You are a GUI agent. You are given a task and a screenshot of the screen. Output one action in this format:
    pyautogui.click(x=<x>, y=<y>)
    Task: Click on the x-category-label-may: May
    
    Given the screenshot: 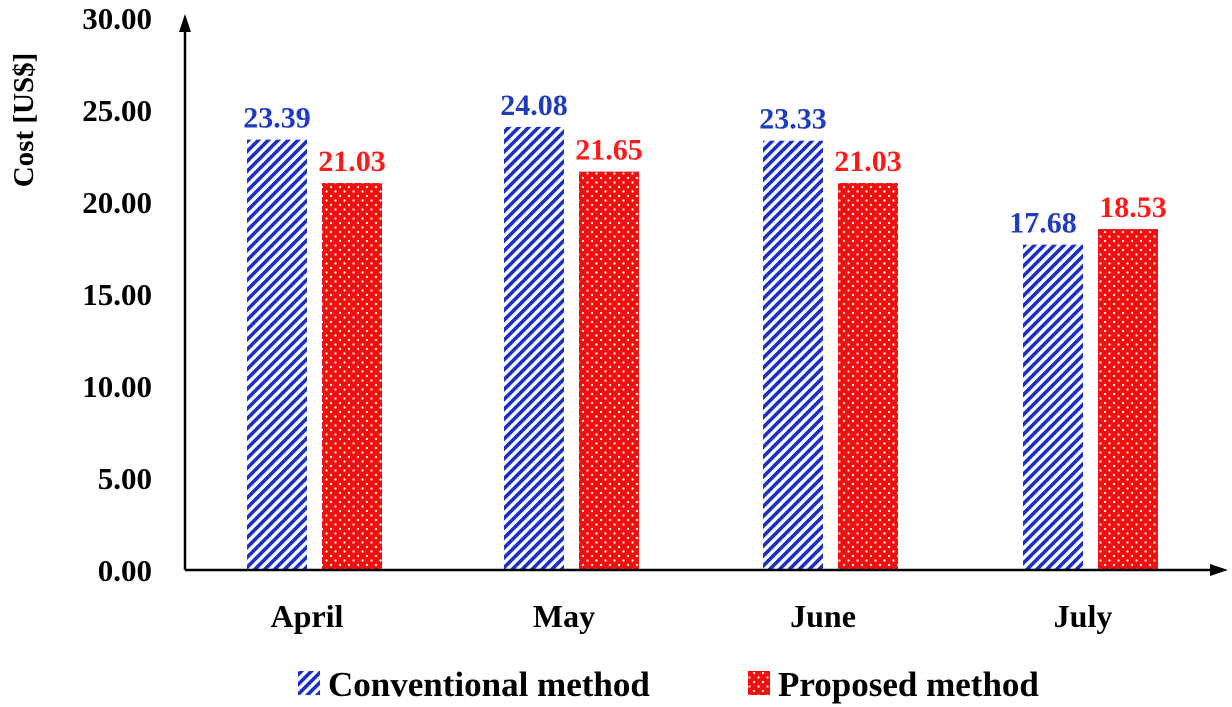 What is the action you would take?
    pyautogui.click(x=564, y=616)
    